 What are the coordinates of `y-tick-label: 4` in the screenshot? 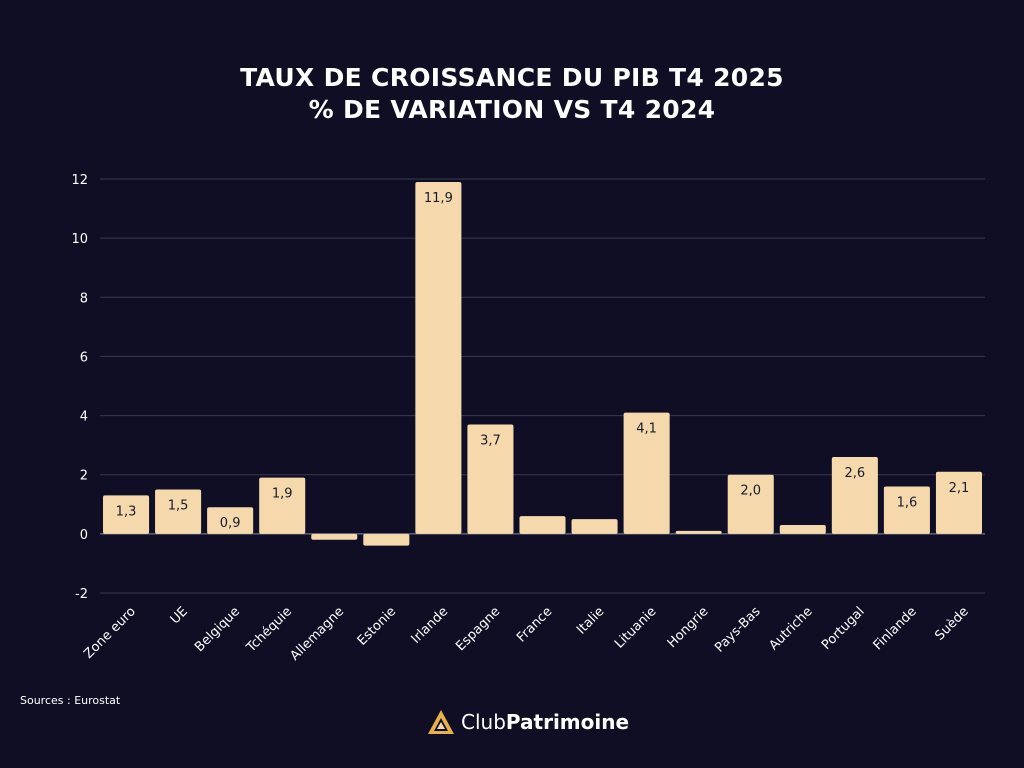 It's located at (84, 417).